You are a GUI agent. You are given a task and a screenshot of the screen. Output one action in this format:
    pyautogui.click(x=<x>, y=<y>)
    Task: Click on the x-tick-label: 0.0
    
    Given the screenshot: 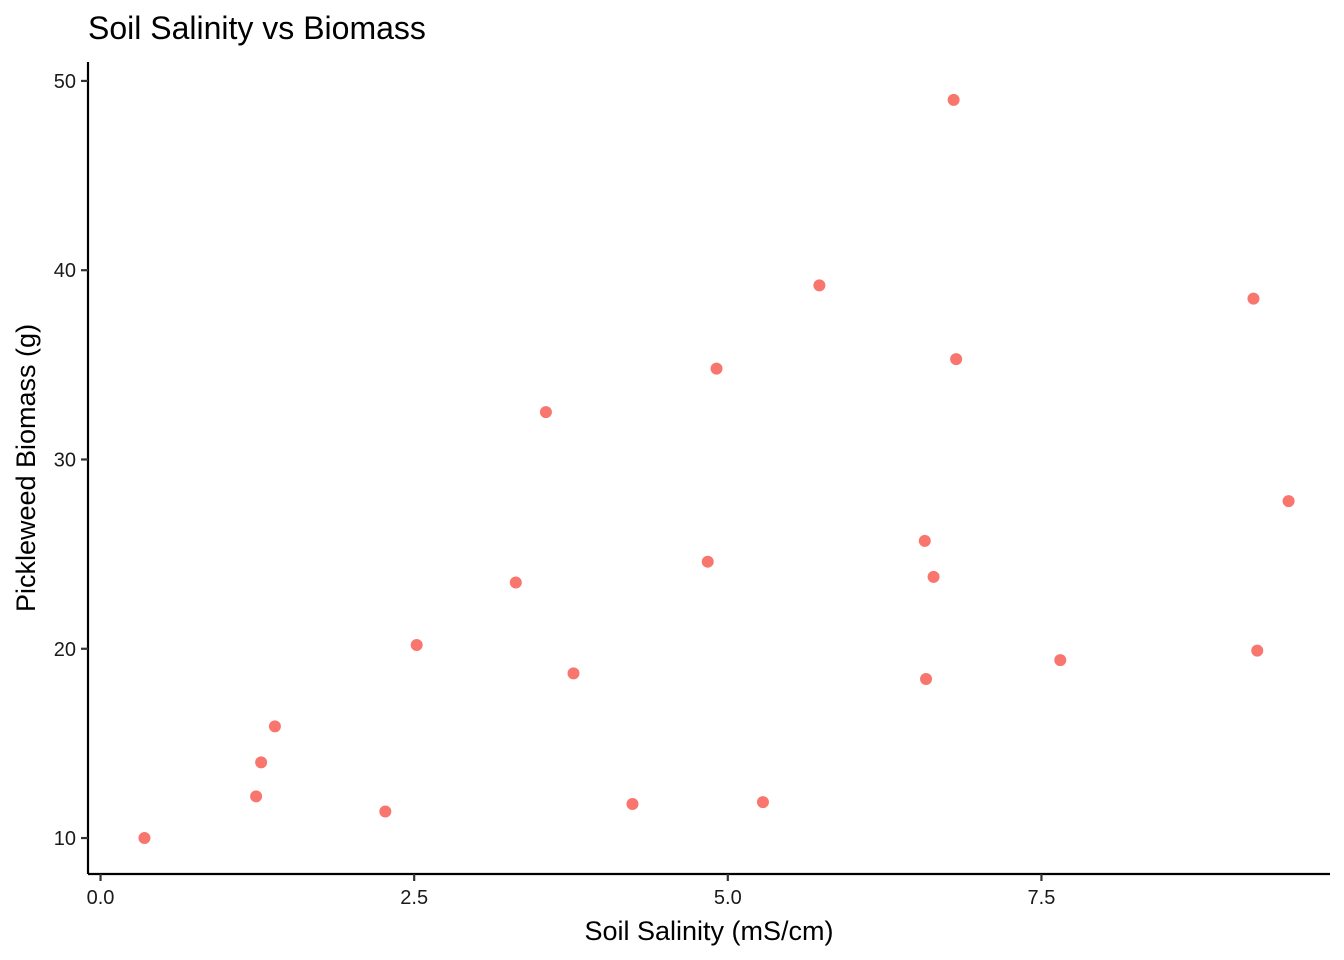 What is the action you would take?
    pyautogui.click(x=101, y=898)
    